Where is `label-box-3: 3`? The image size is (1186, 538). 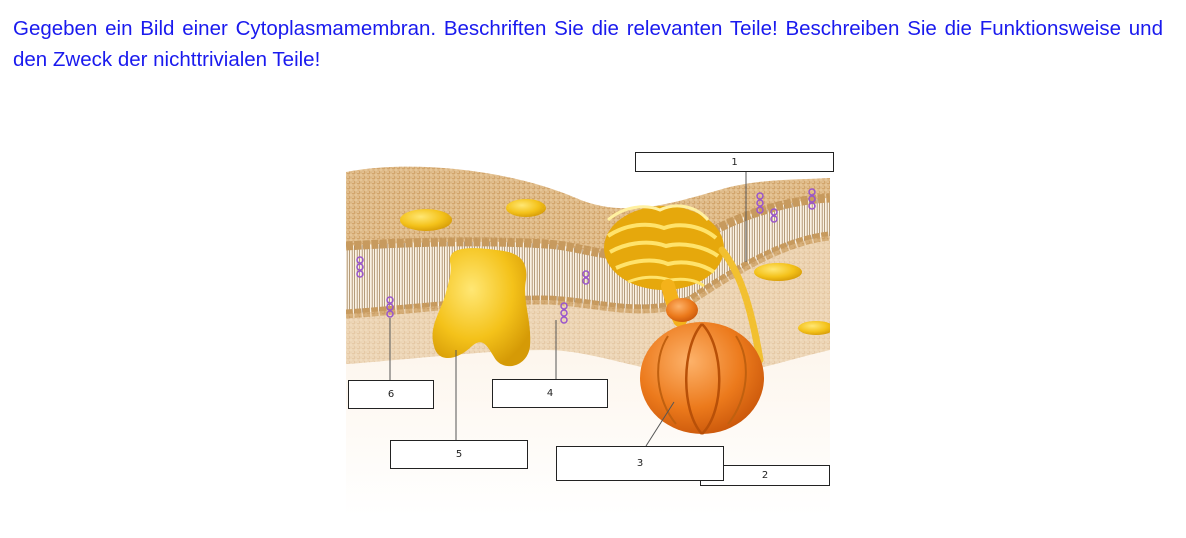 label-box-3: 3 is located at coordinates (640, 463).